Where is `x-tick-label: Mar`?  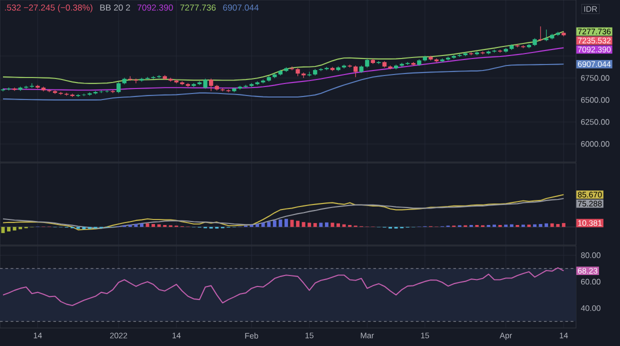
x-tick-label: Mar is located at coordinates (367, 335).